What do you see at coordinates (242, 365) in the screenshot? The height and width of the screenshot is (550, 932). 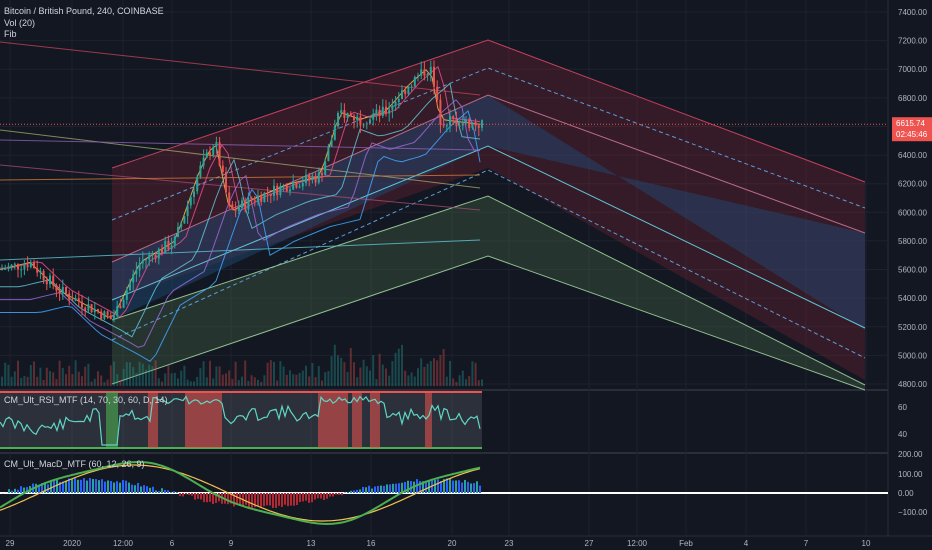 I see `volume-bars` at bounding box center [242, 365].